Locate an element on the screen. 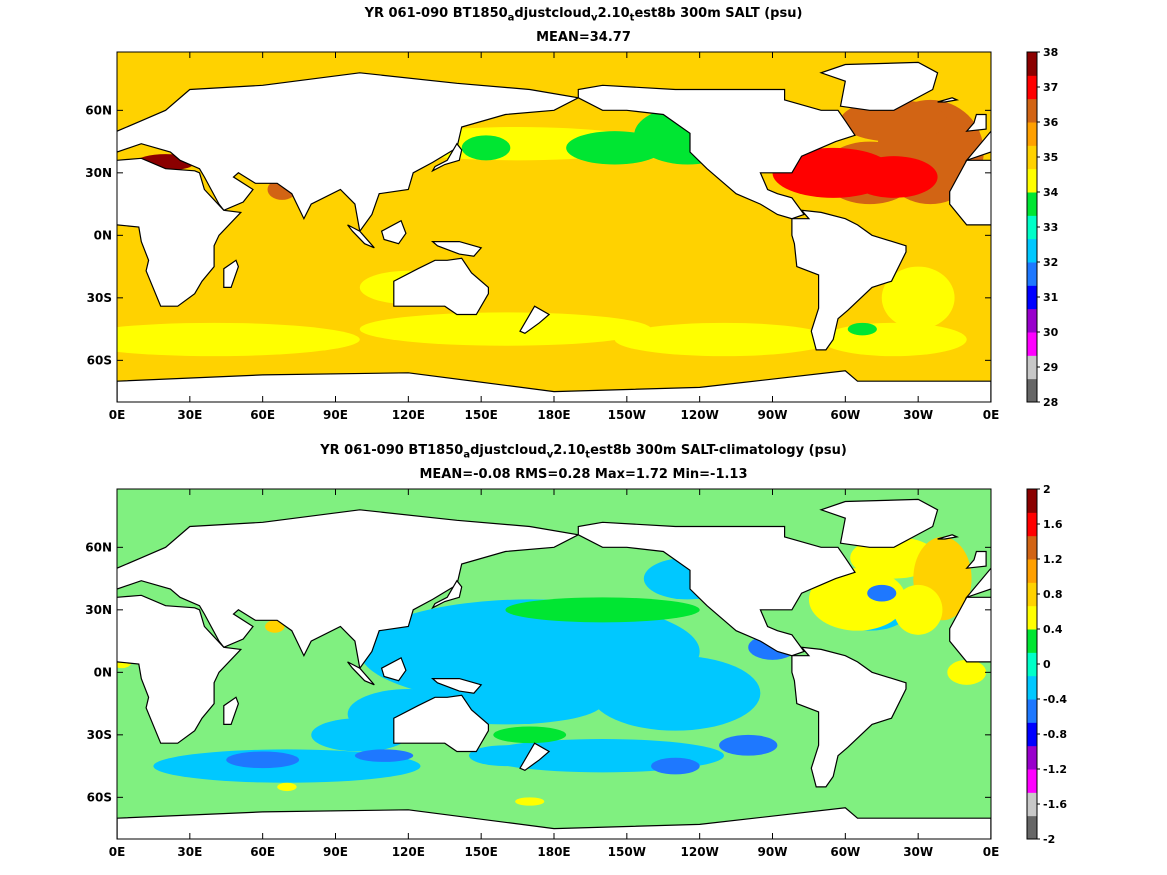  bottom-title-sub: v is located at coordinates (550, 455).